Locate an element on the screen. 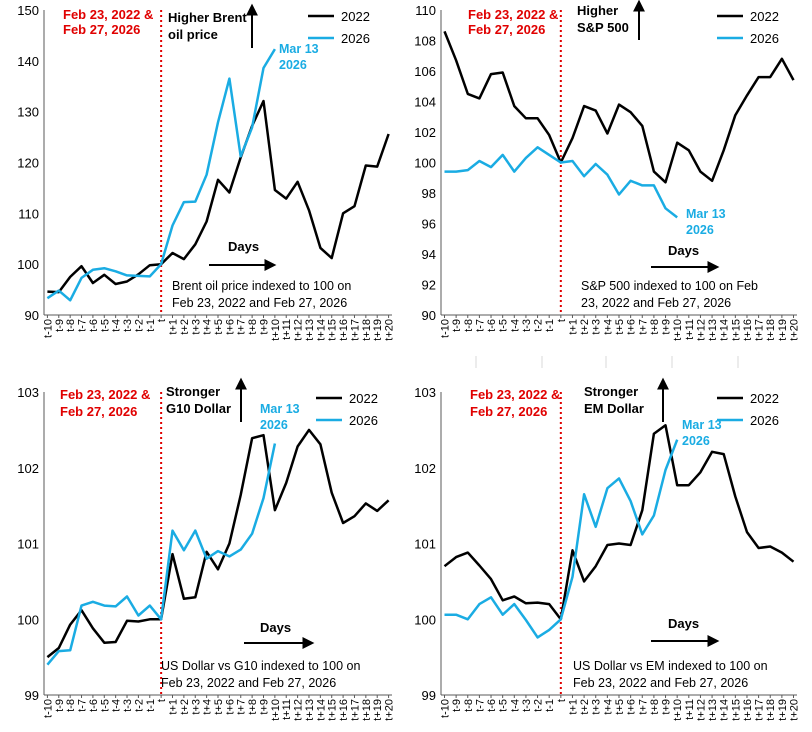 The height and width of the screenshot is (732, 812). x-tick-label: t+10 is located at coordinates (276, 710).